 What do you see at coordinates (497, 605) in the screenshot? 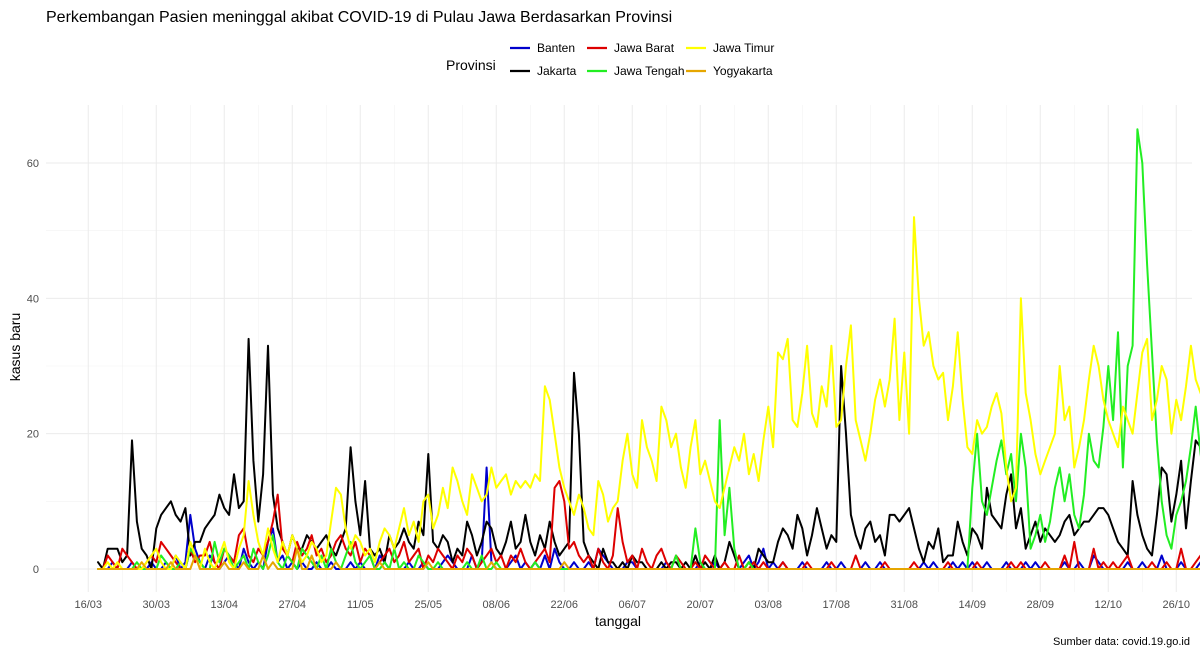
I see `x-tick-label: 08/06` at bounding box center [497, 605].